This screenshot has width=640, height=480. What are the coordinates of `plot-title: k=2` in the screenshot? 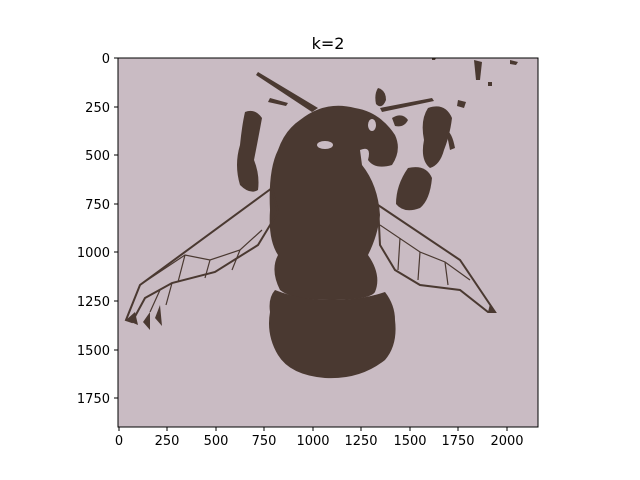 It's located at (328, 43).